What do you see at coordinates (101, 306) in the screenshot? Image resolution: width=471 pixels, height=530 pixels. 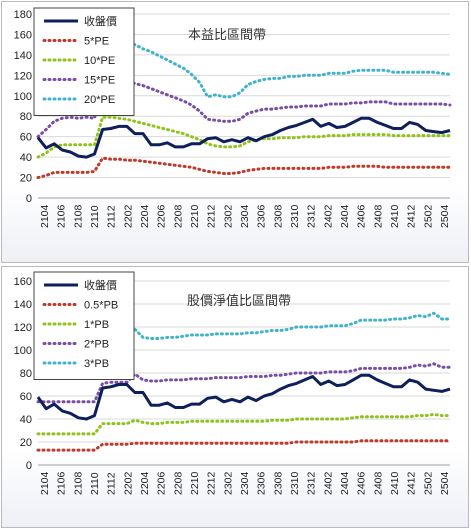 I see `legend-label: 0.5*PB` at bounding box center [101, 306].